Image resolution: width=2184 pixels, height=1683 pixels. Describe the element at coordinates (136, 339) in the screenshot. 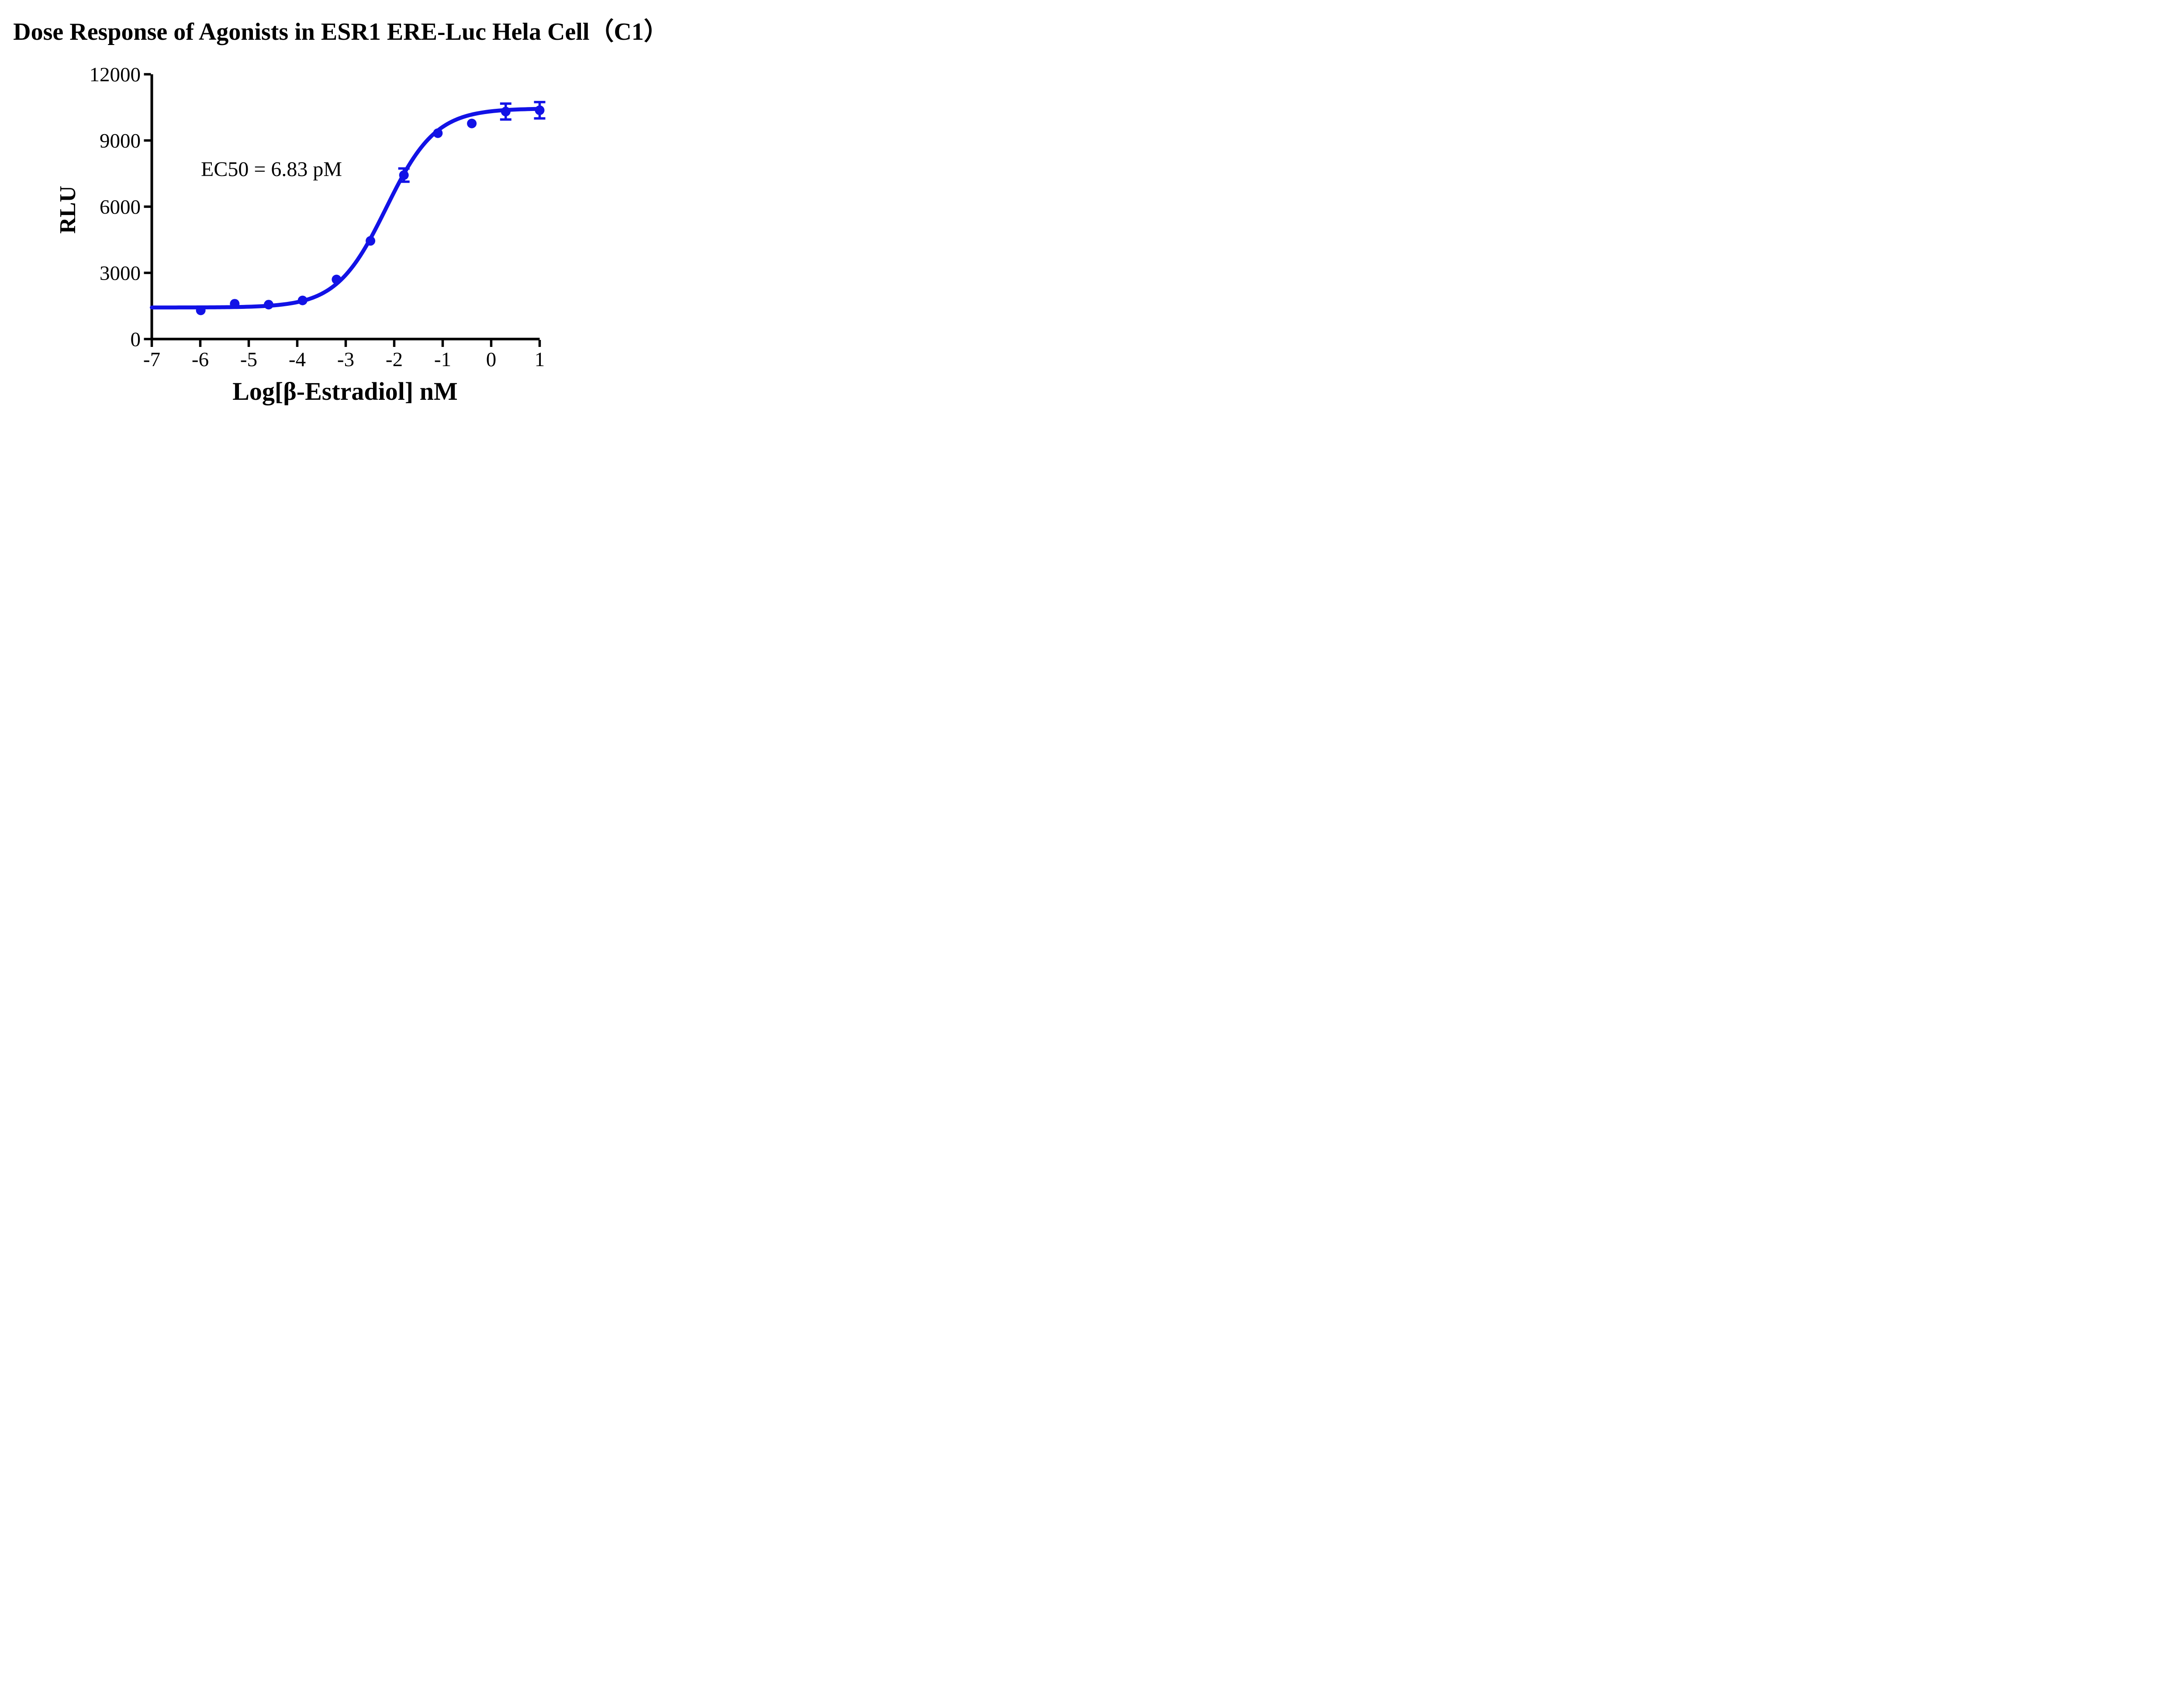

I see `y-tick-label: 0` at that location.